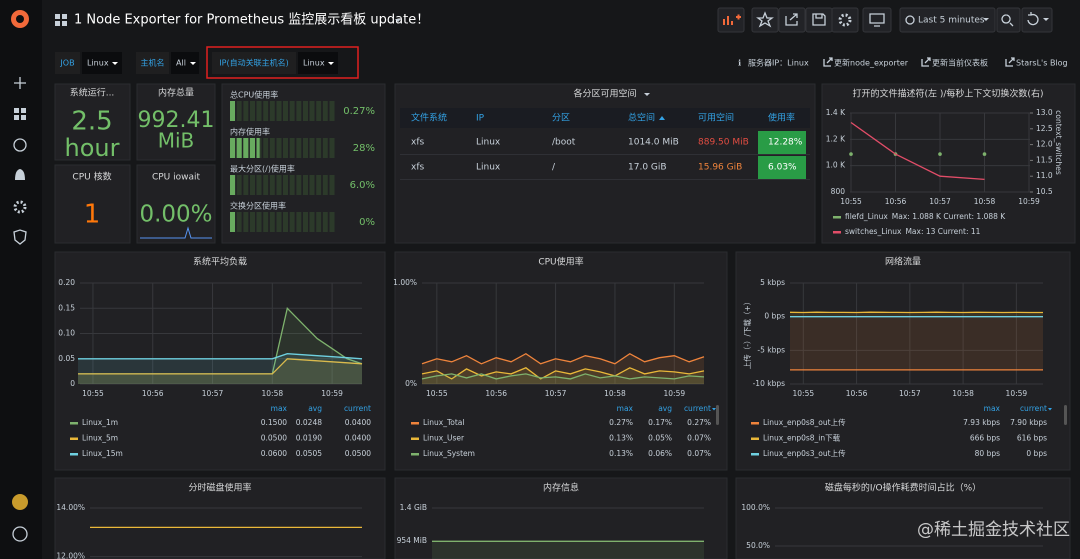  What do you see at coordinates (20, 502) in the screenshot?
I see `avatar` at bounding box center [20, 502].